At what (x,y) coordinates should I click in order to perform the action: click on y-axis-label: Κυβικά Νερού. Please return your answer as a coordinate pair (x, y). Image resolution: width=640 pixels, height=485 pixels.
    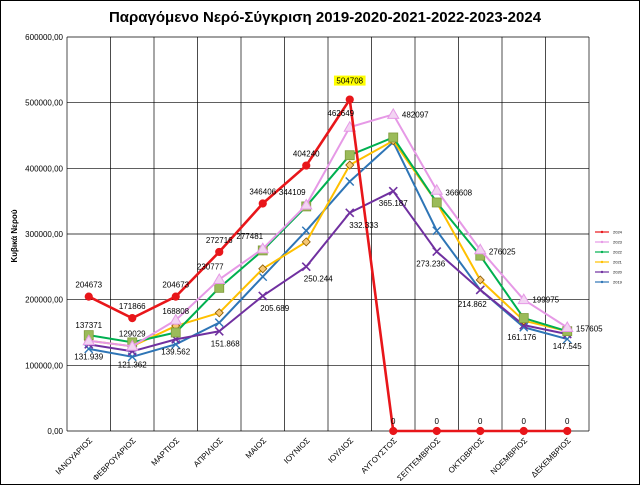
    Looking at the image, I should click on (14, 235).